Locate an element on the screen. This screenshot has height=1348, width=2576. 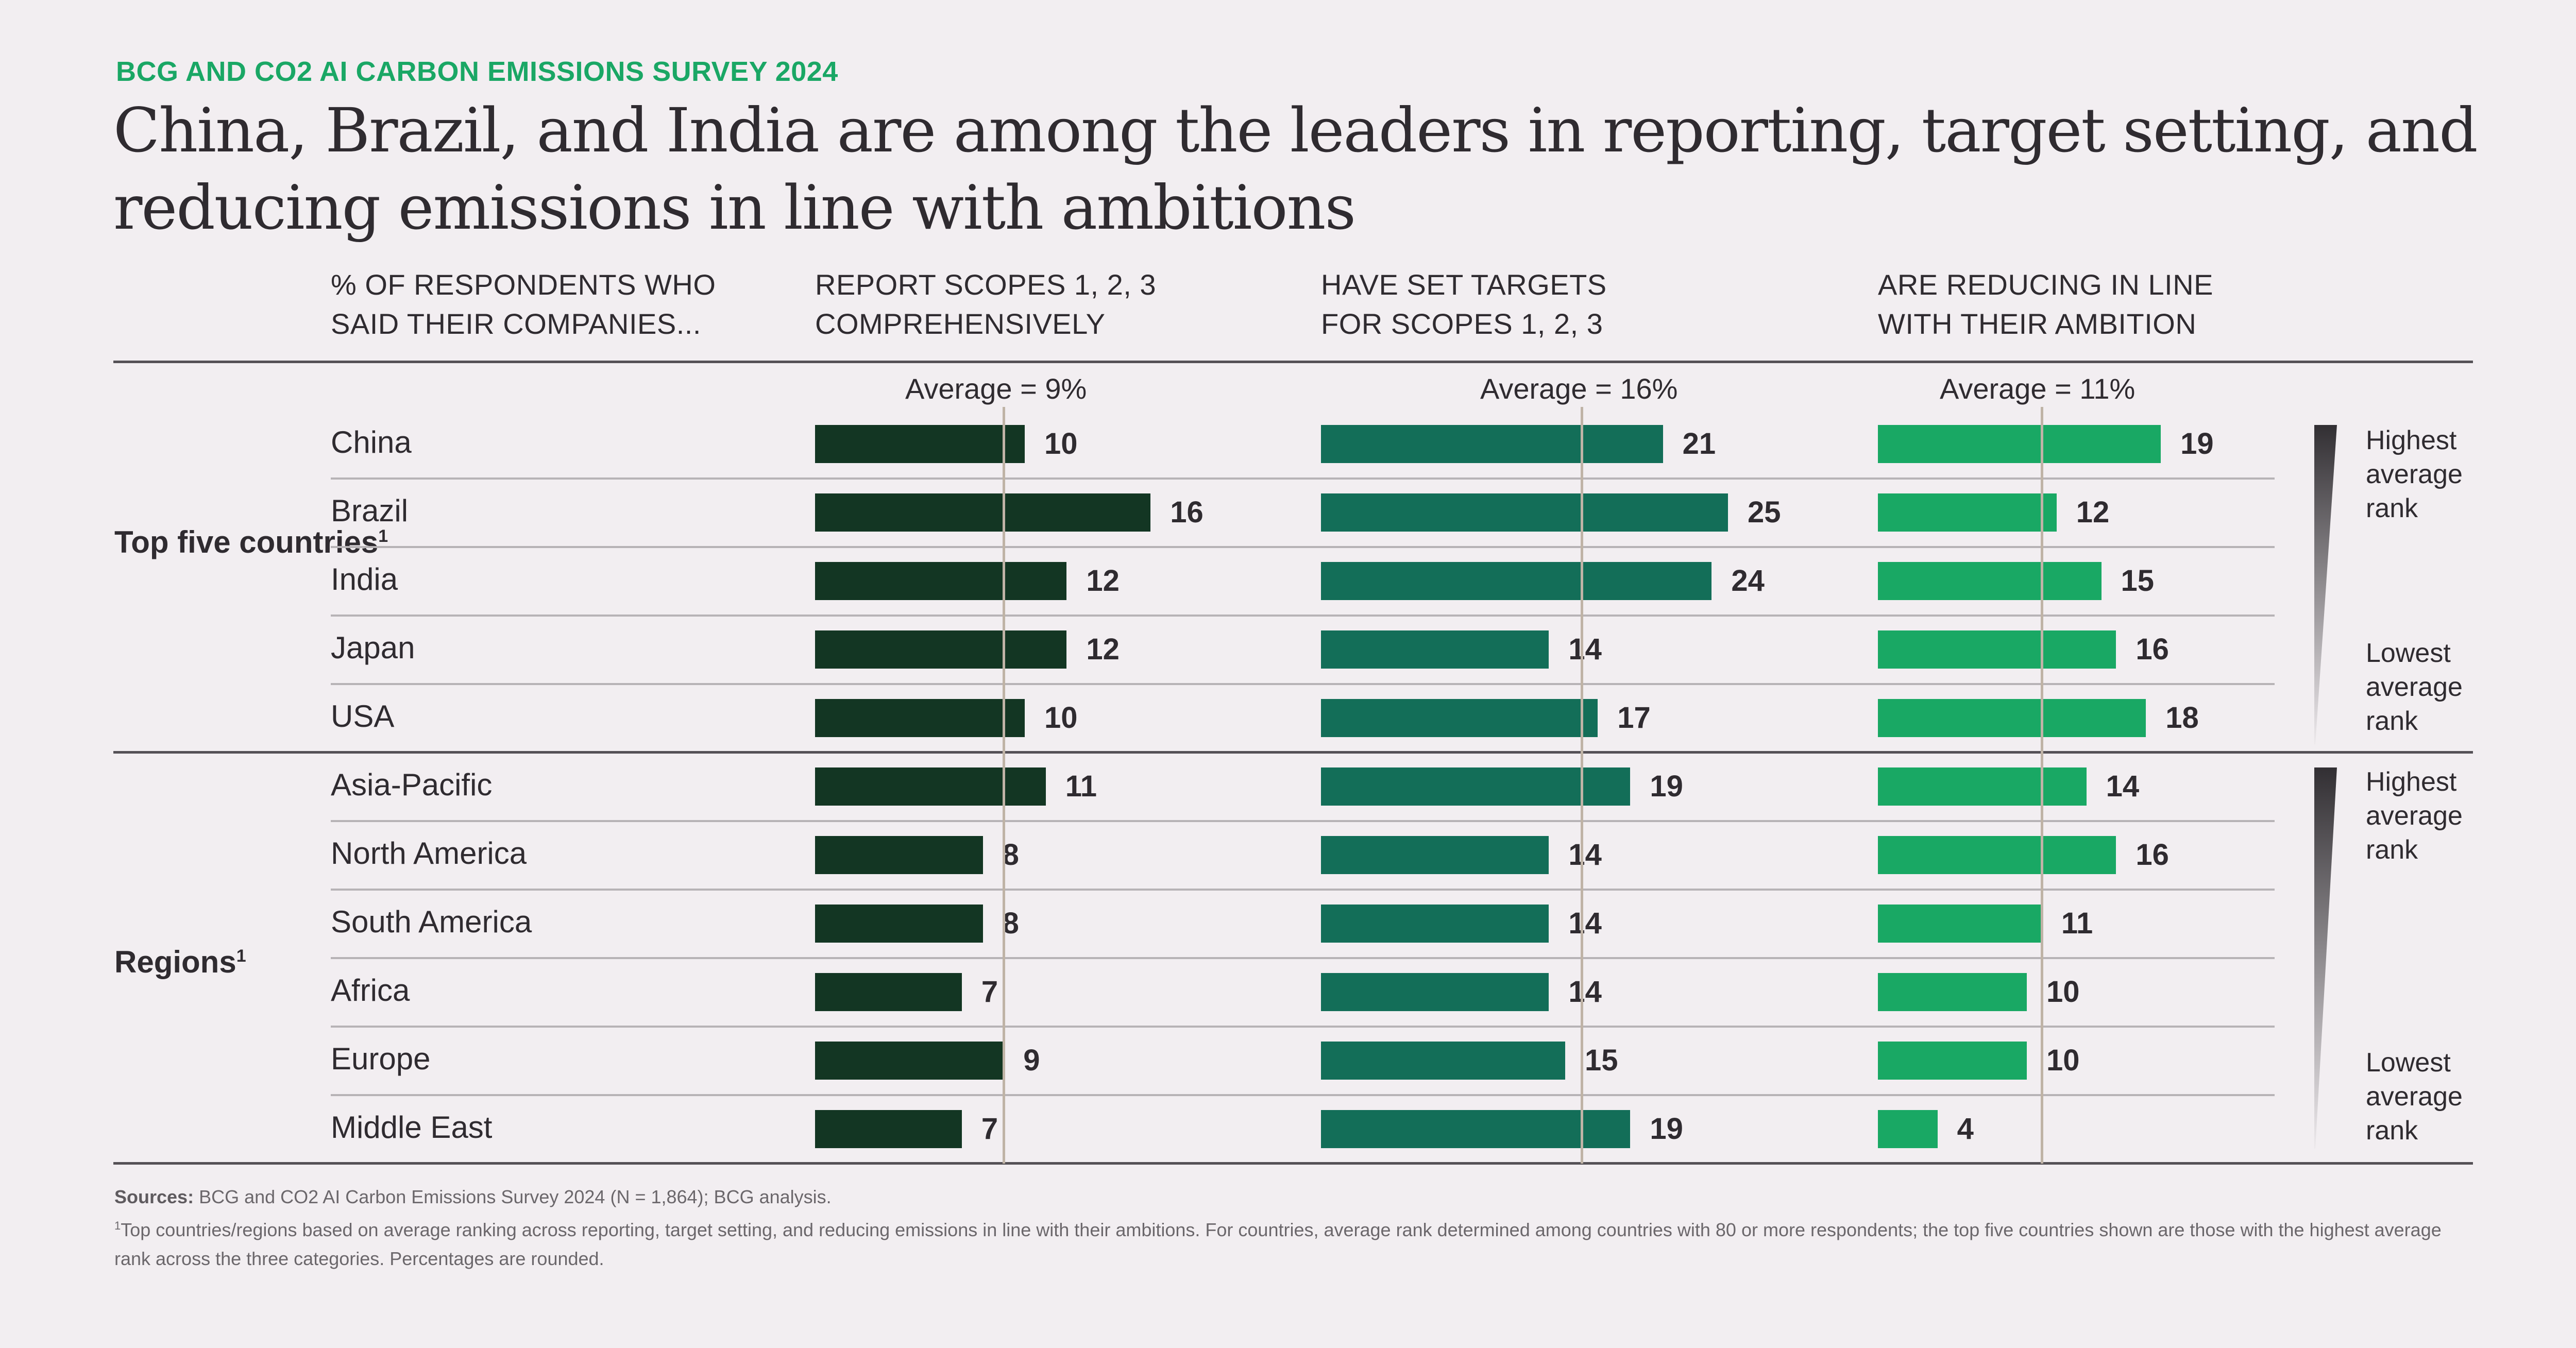
rank-legend-highest-regions: Highest average rank is located at coordinates (2414, 816).